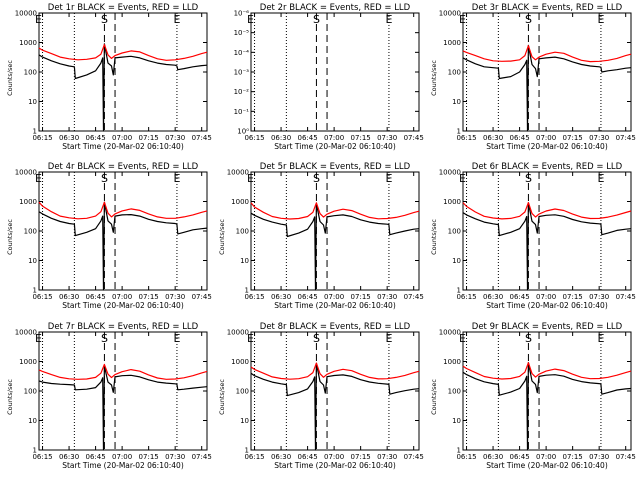  What do you see at coordinates (547, 327) in the screenshot?
I see `panel-title: Det 9r BLACK = Events, RED = LLD` at bounding box center [547, 327].